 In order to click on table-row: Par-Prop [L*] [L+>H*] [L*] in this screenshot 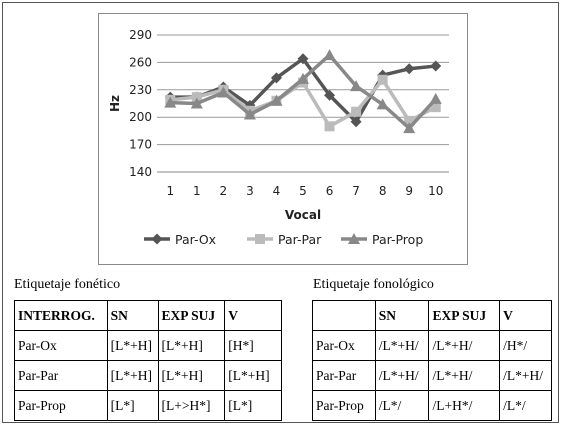, I will do `click(148, 405)`.